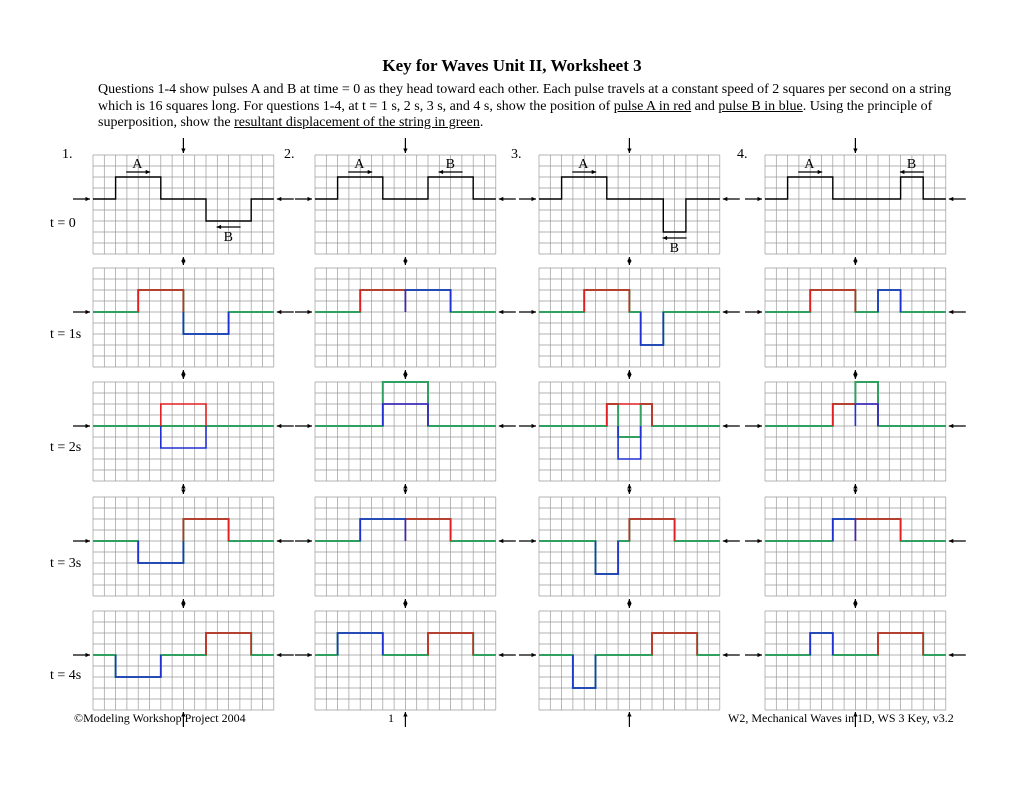  Describe the element at coordinates (309, 541) in the screenshot. I see `arrow-left-q2-t3-head` at that location.